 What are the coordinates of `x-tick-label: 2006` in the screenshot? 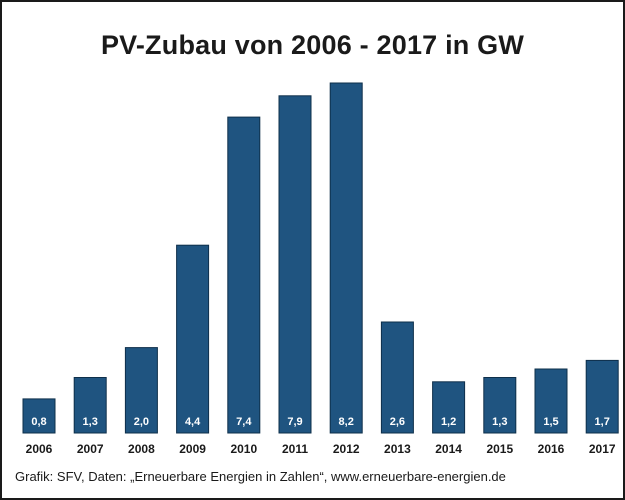 It's located at (39, 449).